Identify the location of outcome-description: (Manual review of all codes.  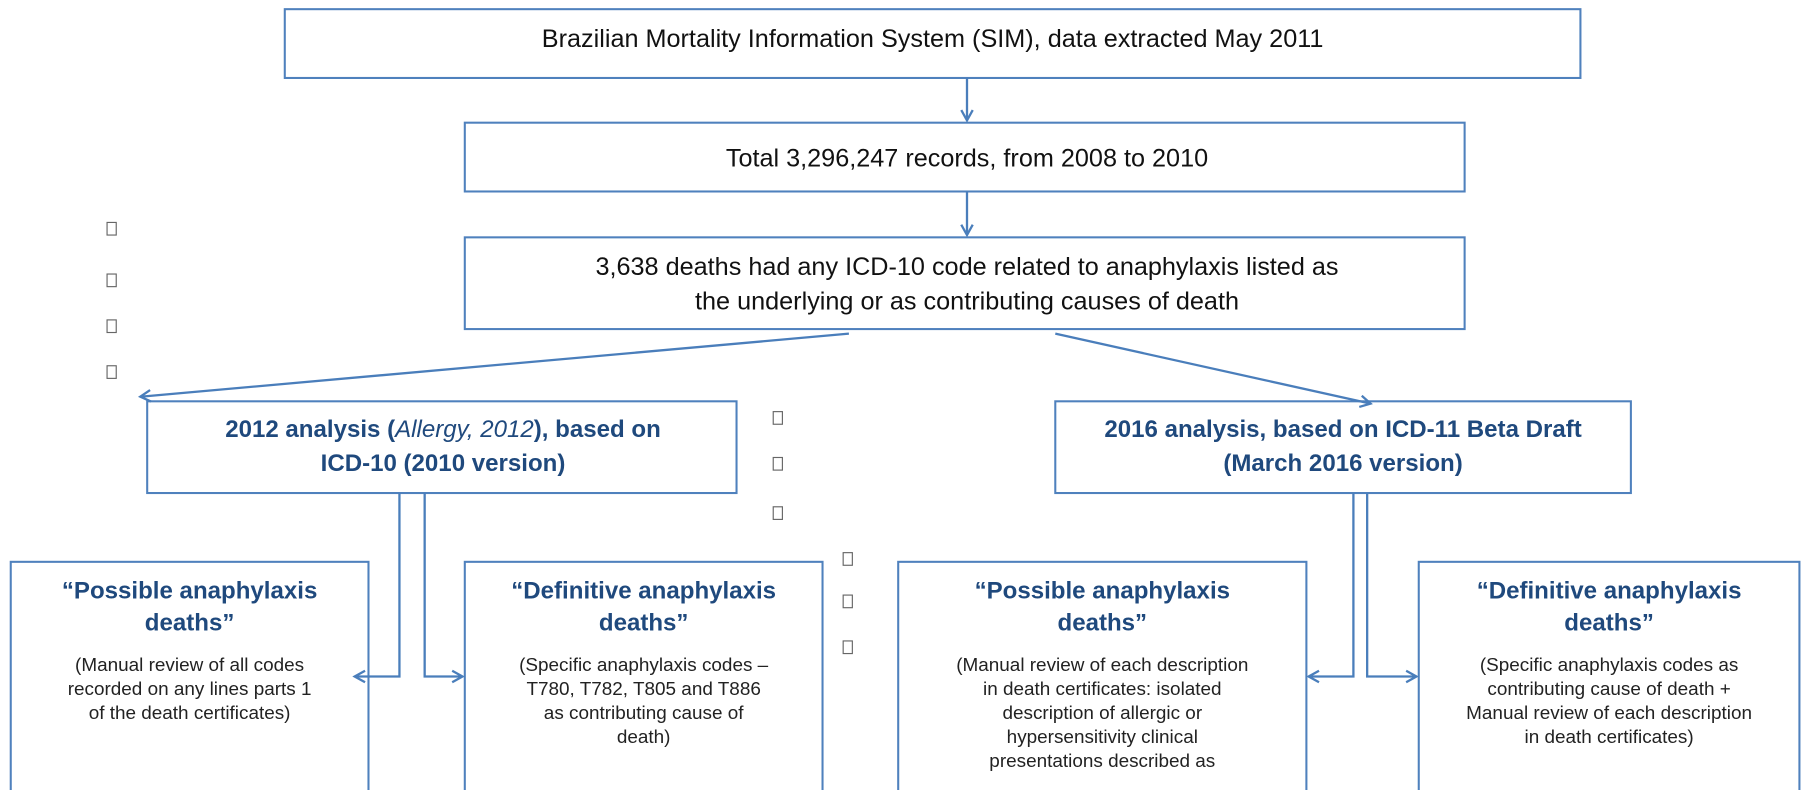
(189, 665).